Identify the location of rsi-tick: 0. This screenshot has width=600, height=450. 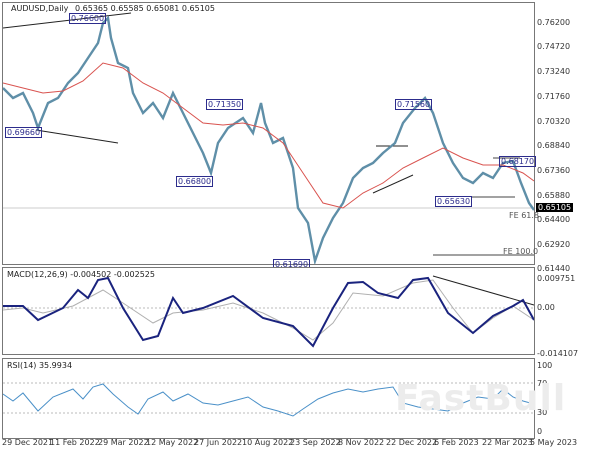
(540, 431).